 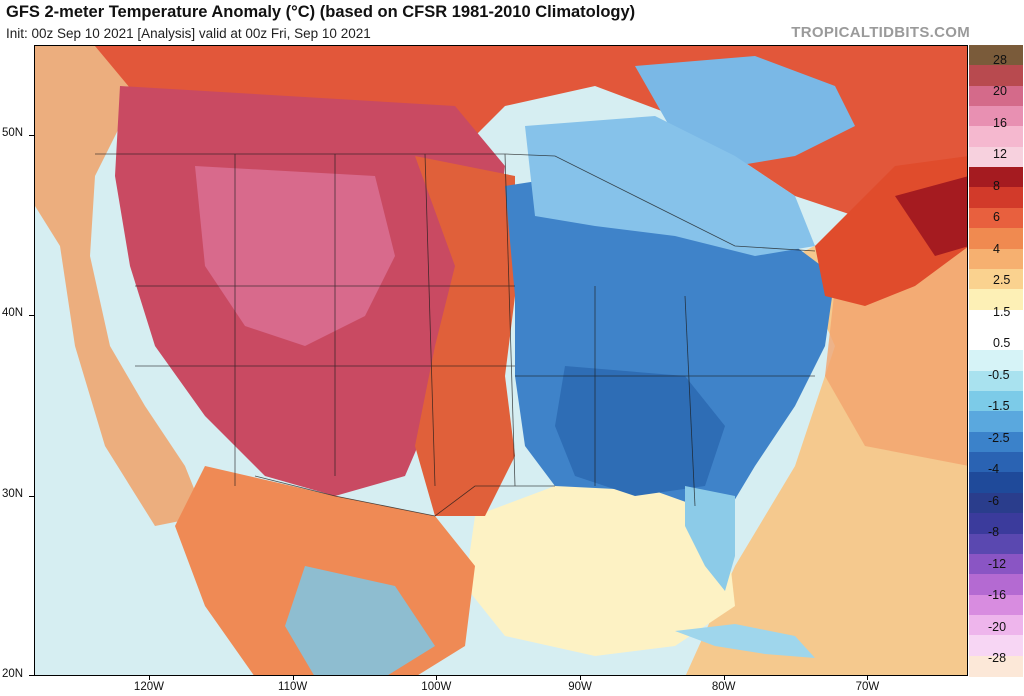 What do you see at coordinates (148, 687) in the screenshot?
I see `longitude-label: 120W` at bounding box center [148, 687].